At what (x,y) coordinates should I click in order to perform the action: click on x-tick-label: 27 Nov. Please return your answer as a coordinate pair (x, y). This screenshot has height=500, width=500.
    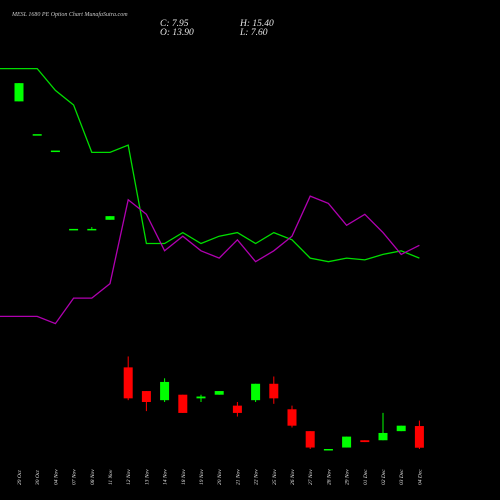
    Looking at the image, I should click on (311, 477).